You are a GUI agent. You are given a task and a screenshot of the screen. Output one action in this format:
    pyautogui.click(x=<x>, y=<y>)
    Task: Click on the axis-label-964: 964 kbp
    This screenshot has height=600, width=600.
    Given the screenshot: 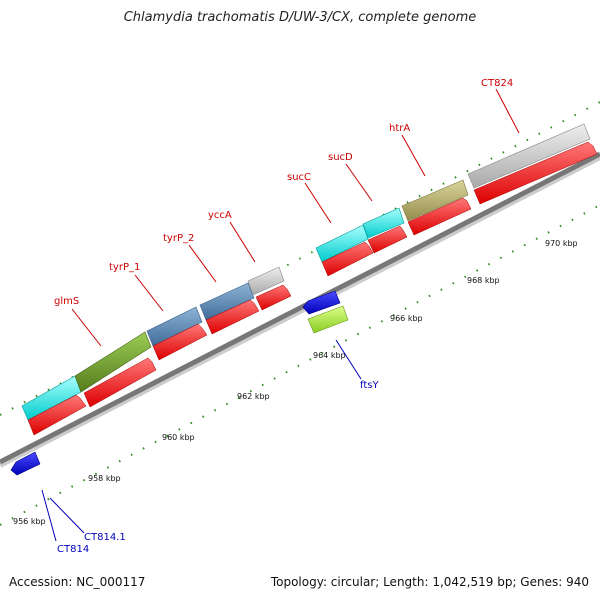 What is the action you would take?
    pyautogui.click(x=329, y=355)
    